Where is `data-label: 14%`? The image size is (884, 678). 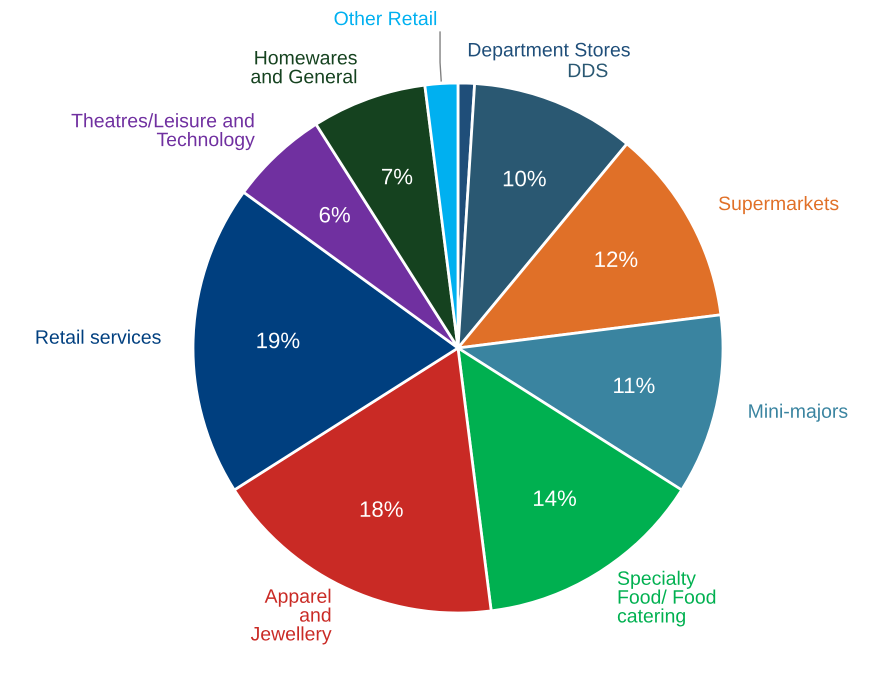 data-label: 14% is located at coordinates (555, 498).